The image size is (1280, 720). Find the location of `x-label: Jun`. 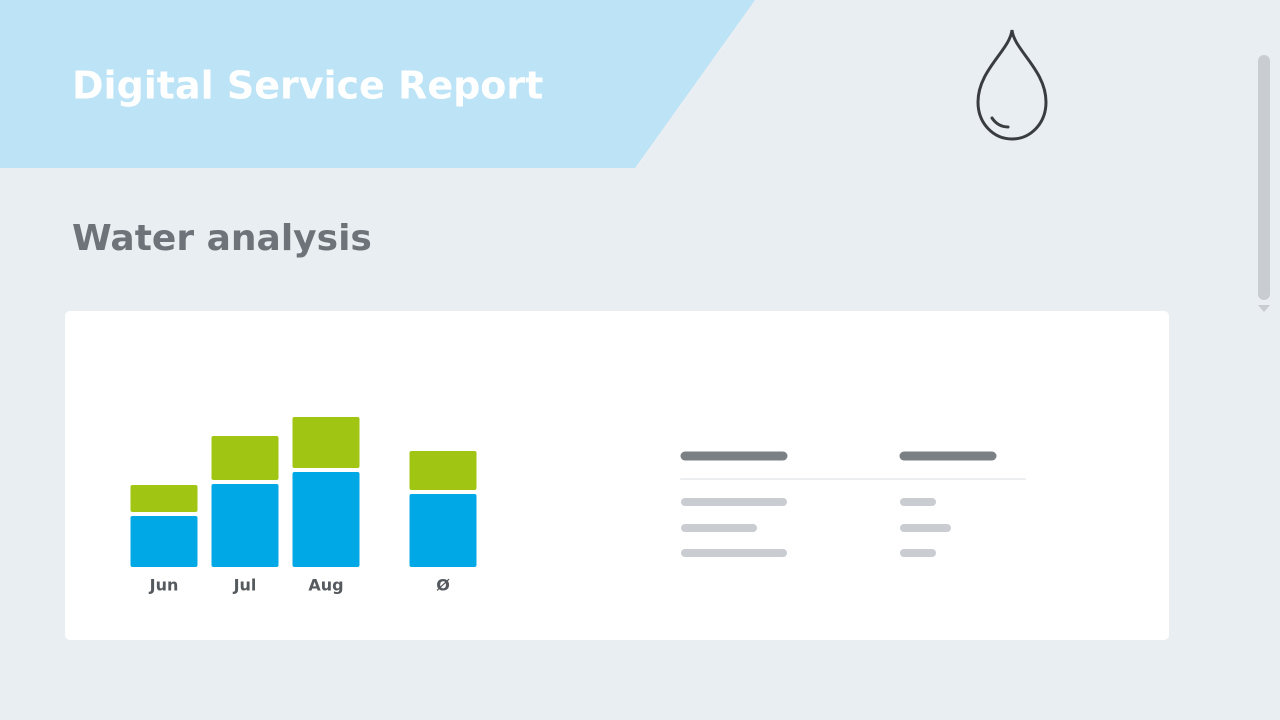

x-label: Jun is located at coordinates (164, 585).